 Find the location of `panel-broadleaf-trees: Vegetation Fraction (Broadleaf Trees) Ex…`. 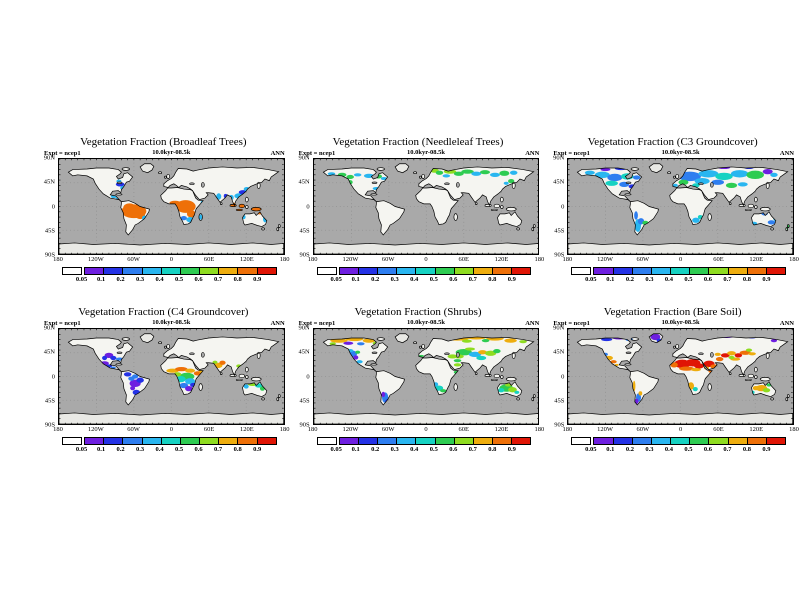

panel-broadleaf-trees: Vegetation Fraction (Broadleaf Trees) Ex… is located at coordinates (166, 210).